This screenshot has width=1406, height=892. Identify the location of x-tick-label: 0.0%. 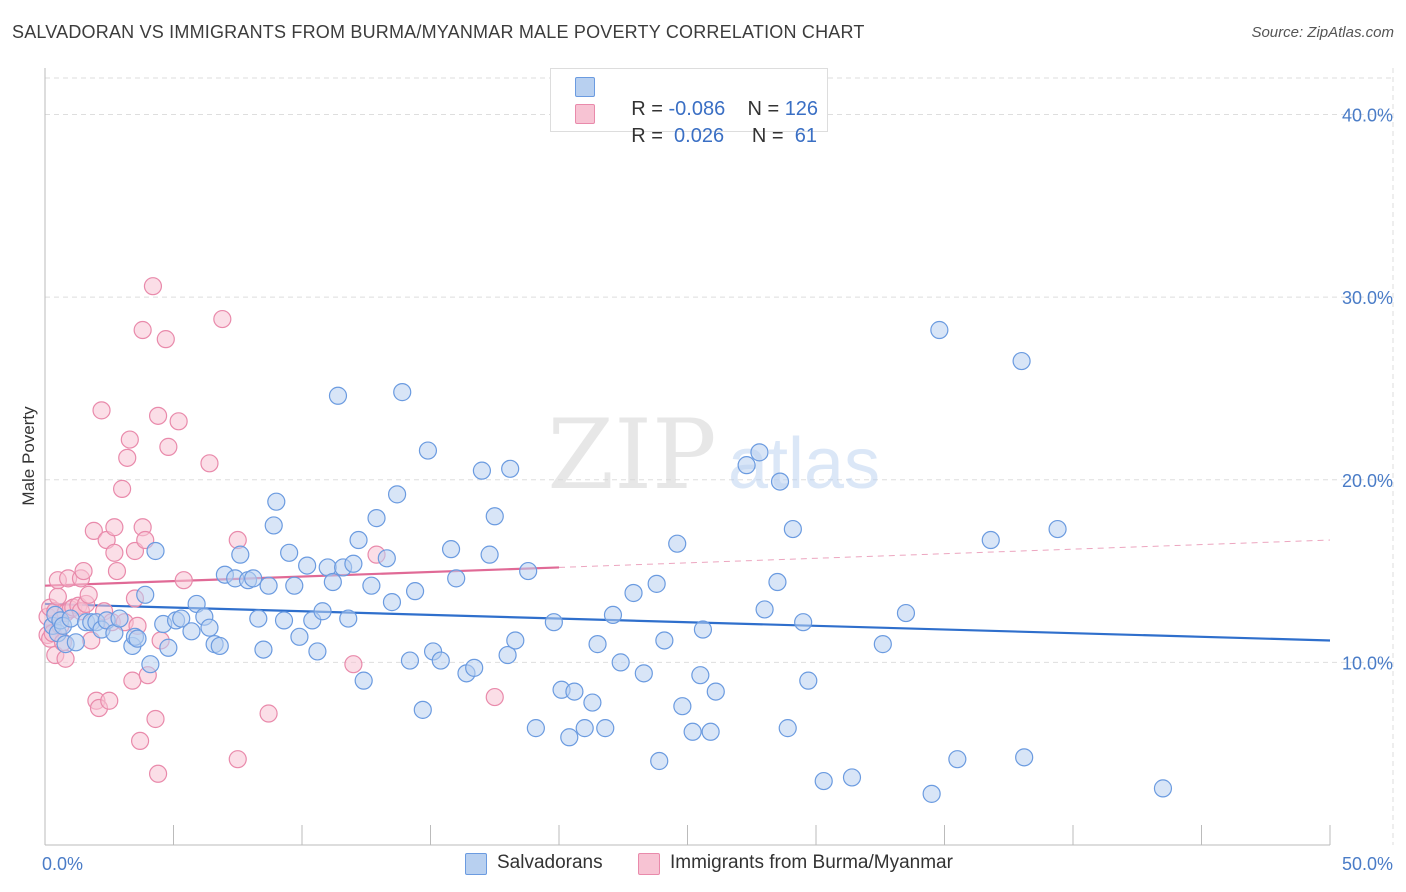
(62, 864).